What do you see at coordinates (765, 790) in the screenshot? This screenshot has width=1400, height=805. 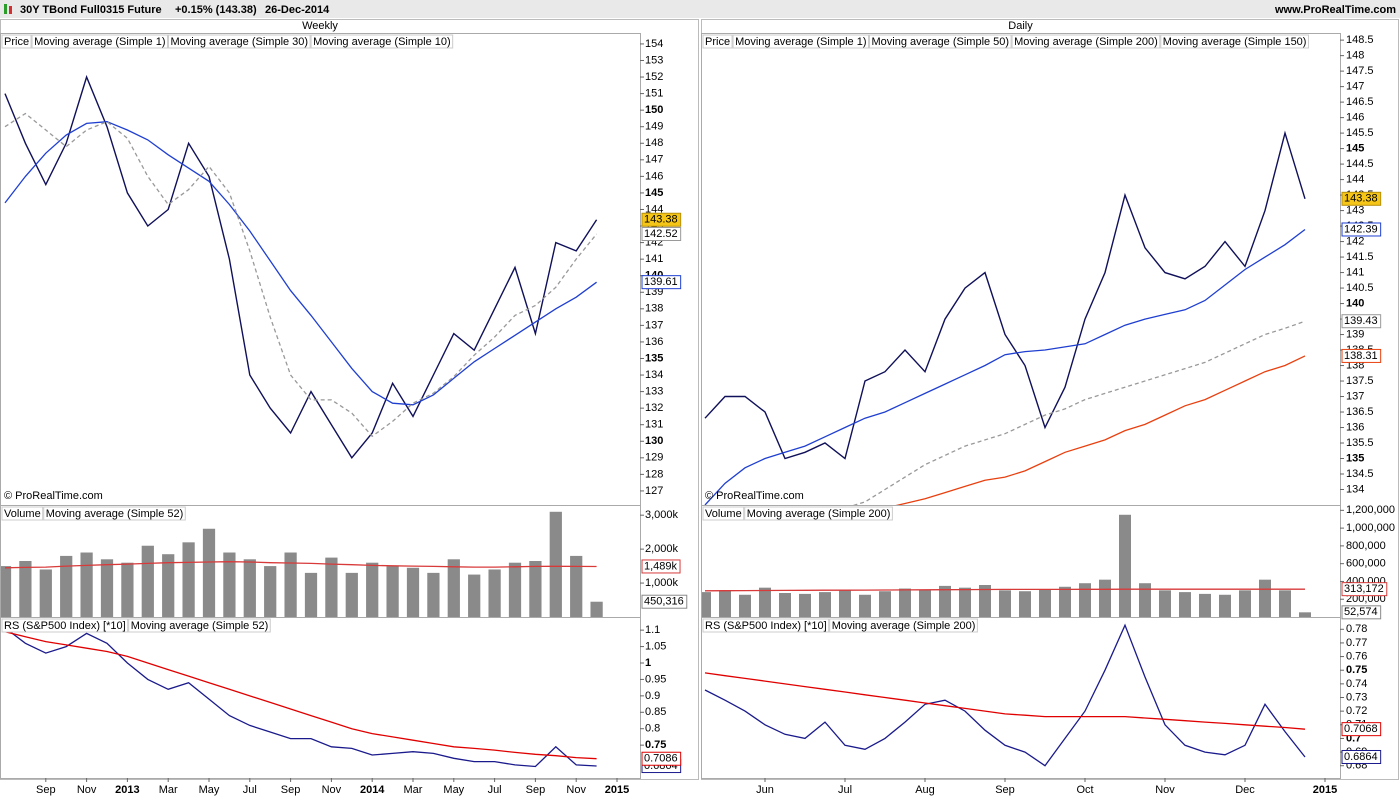 I see `x-tick-label: Jun` at bounding box center [765, 790].